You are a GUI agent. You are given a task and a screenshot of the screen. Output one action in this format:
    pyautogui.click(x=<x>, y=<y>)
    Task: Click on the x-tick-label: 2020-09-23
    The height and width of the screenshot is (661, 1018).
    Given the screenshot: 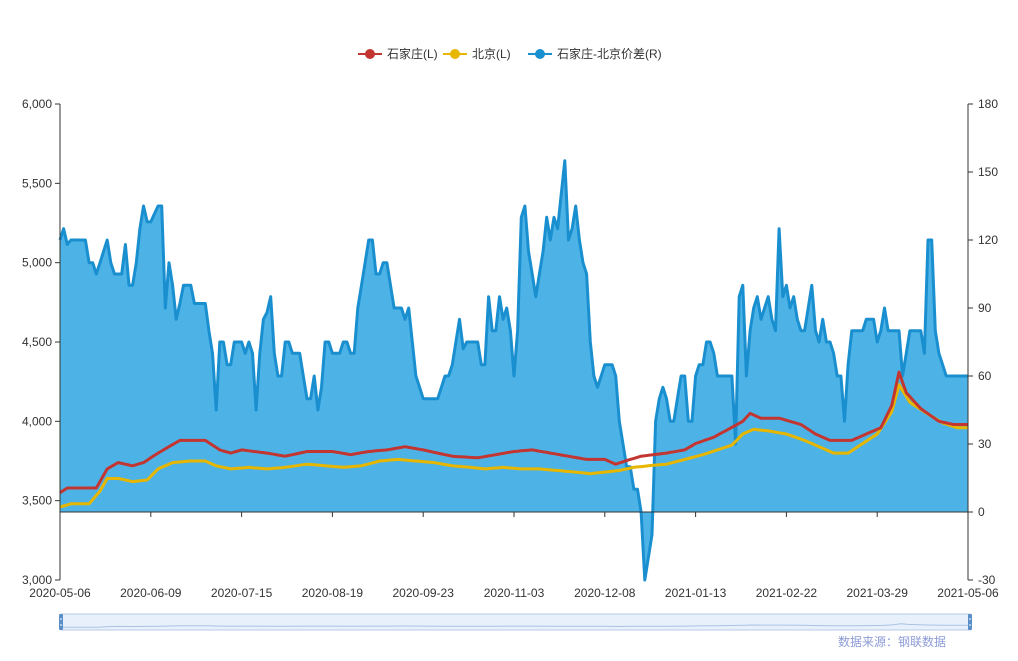 What is the action you would take?
    pyautogui.click(x=424, y=593)
    